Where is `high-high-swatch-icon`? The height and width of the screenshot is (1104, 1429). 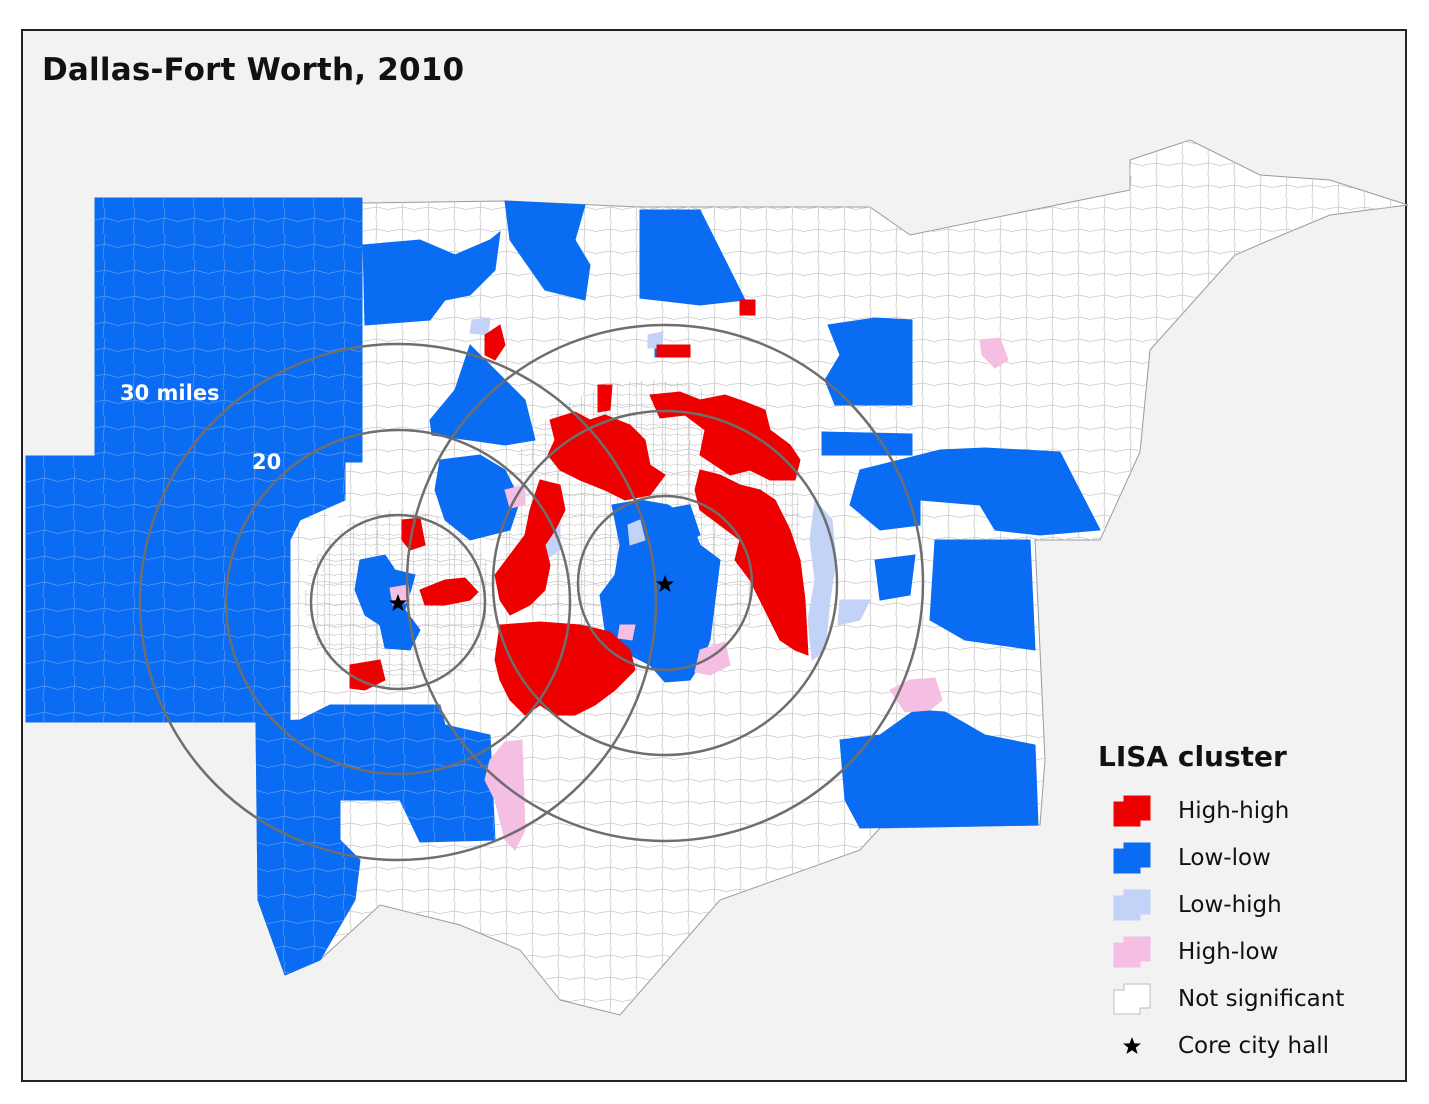
high-high-swatch-icon is located at coordinates (1132, 811).